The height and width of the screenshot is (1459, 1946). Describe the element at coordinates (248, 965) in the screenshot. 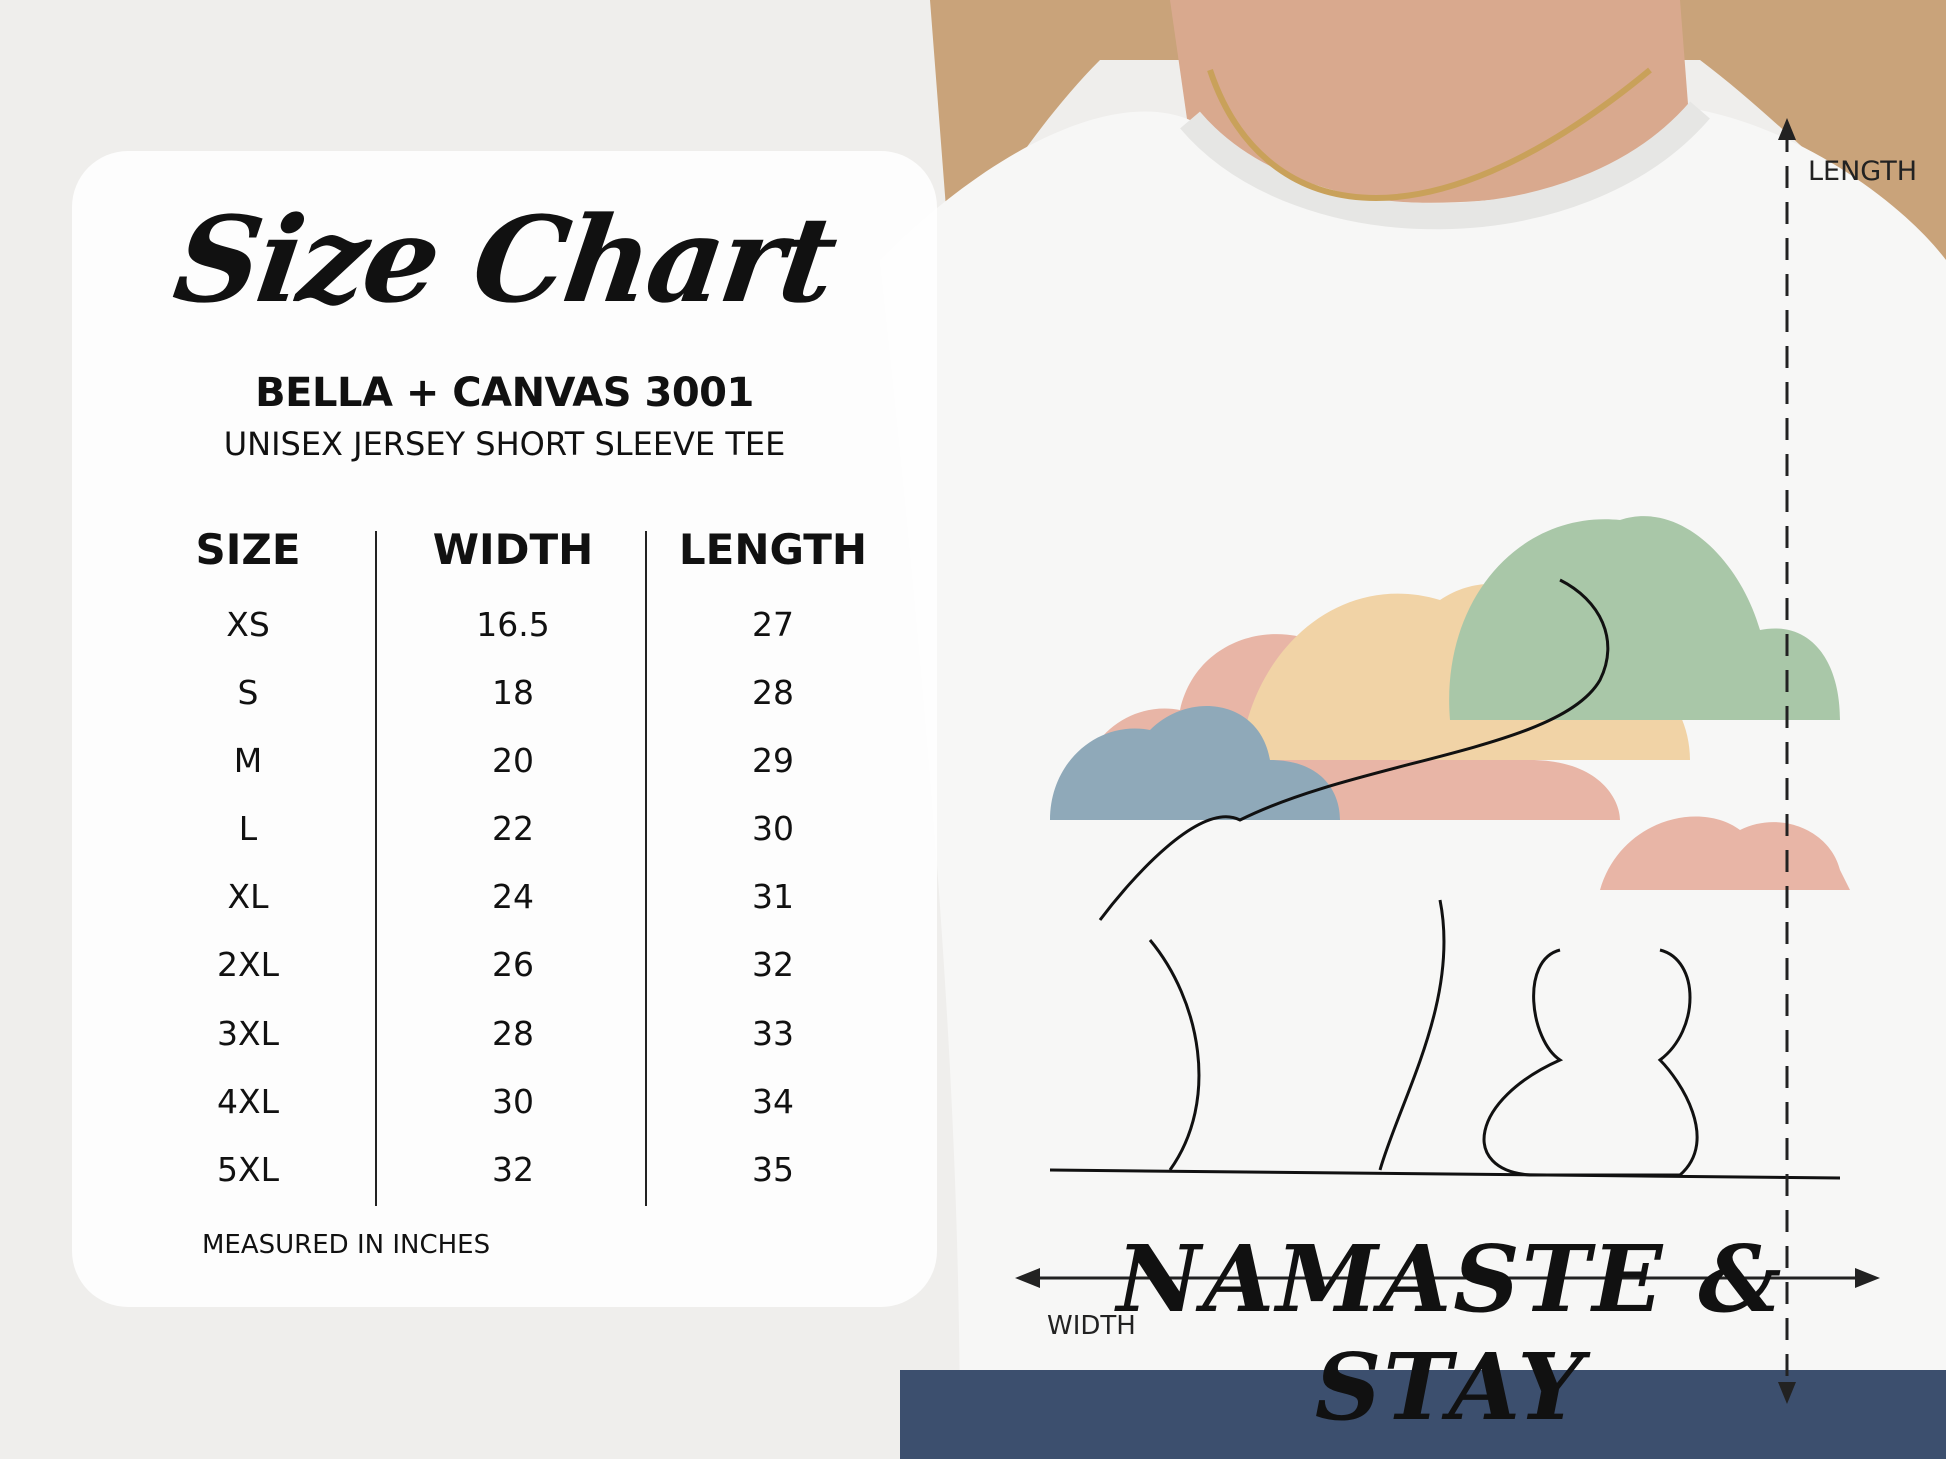

I see `size-cell: 2XL` at that location.